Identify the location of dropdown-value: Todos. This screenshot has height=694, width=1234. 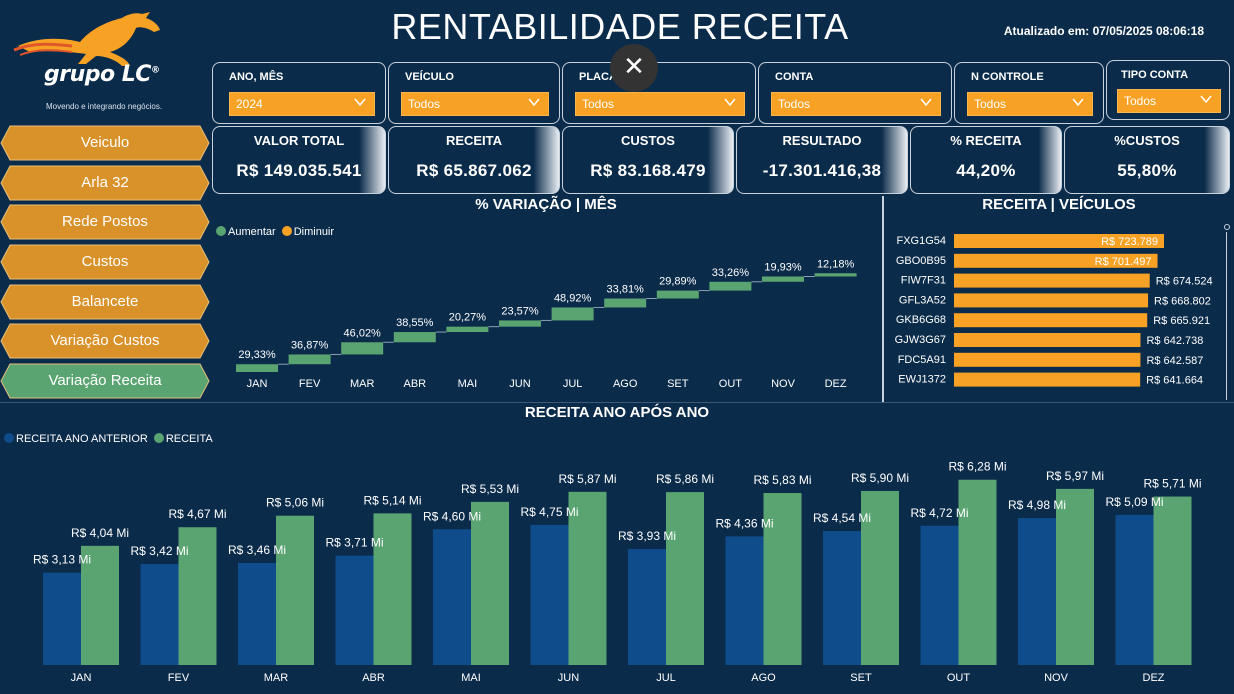
(1140, 101).